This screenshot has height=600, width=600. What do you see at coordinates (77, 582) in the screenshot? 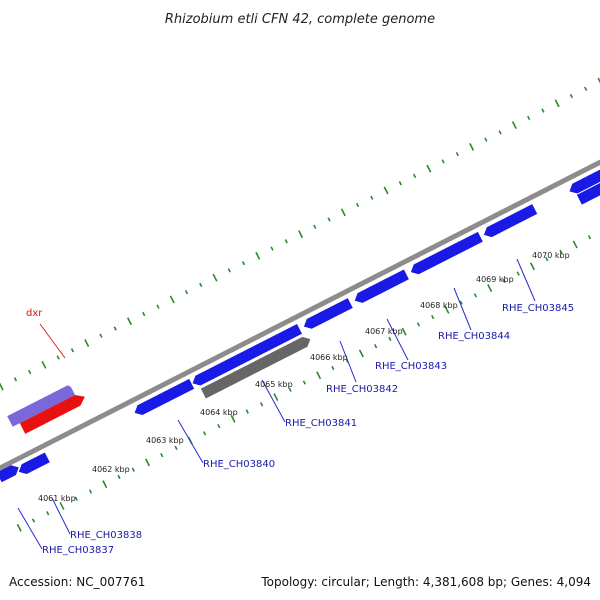
I see `accession-text: Accession: NC_007761` at bounding box center [77, 582].